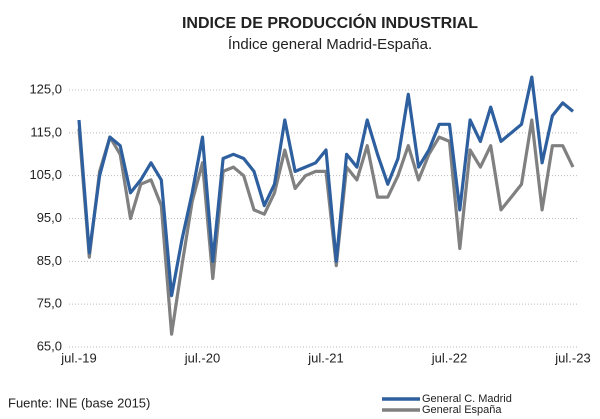  What do you see at coordinates (462, 410) in the screenshot?
I see `legend-label: General España` at bounding box center [462, 410].